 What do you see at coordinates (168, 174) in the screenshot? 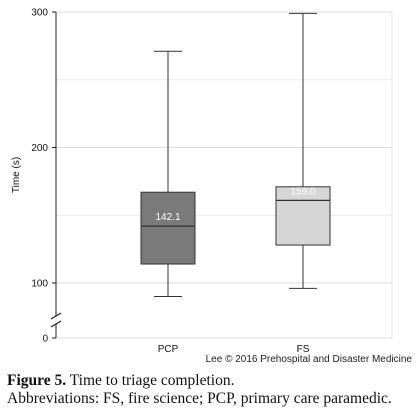
I see `box-pcp: 142.1` at bounding box center [168, 174].